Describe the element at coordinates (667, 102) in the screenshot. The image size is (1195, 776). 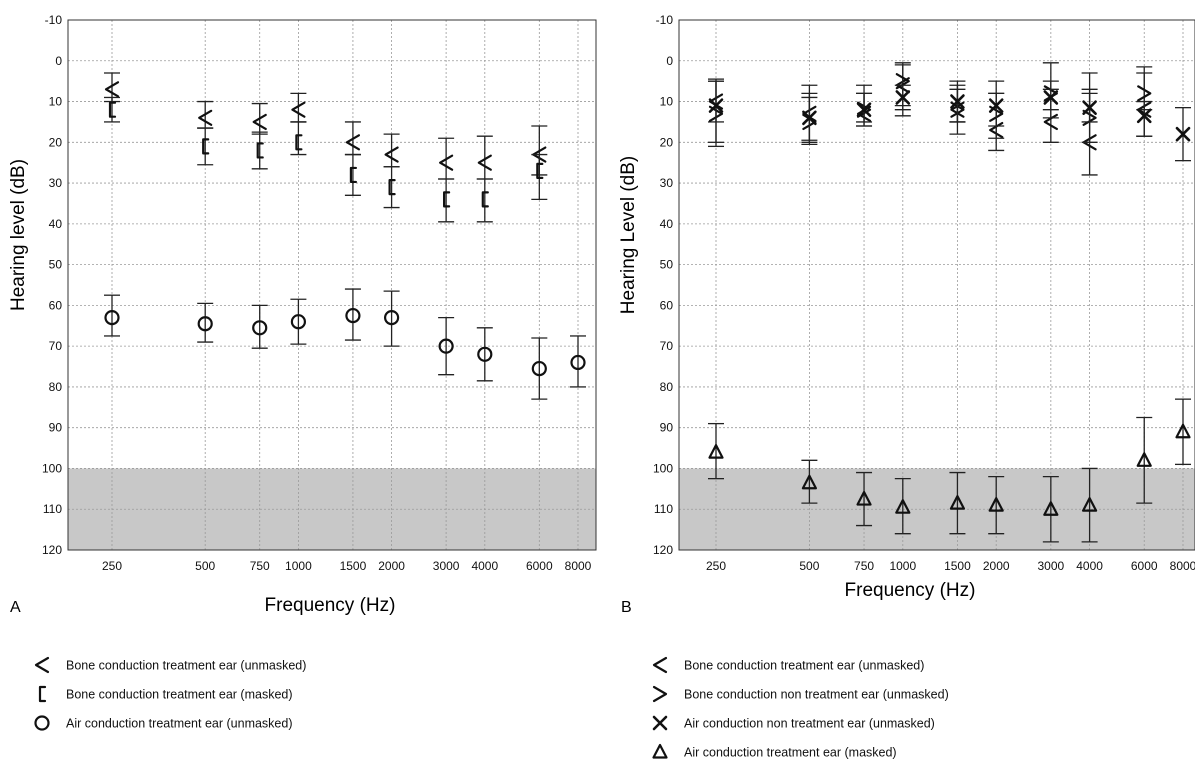
I see `y-tick-label: 10` at that location.